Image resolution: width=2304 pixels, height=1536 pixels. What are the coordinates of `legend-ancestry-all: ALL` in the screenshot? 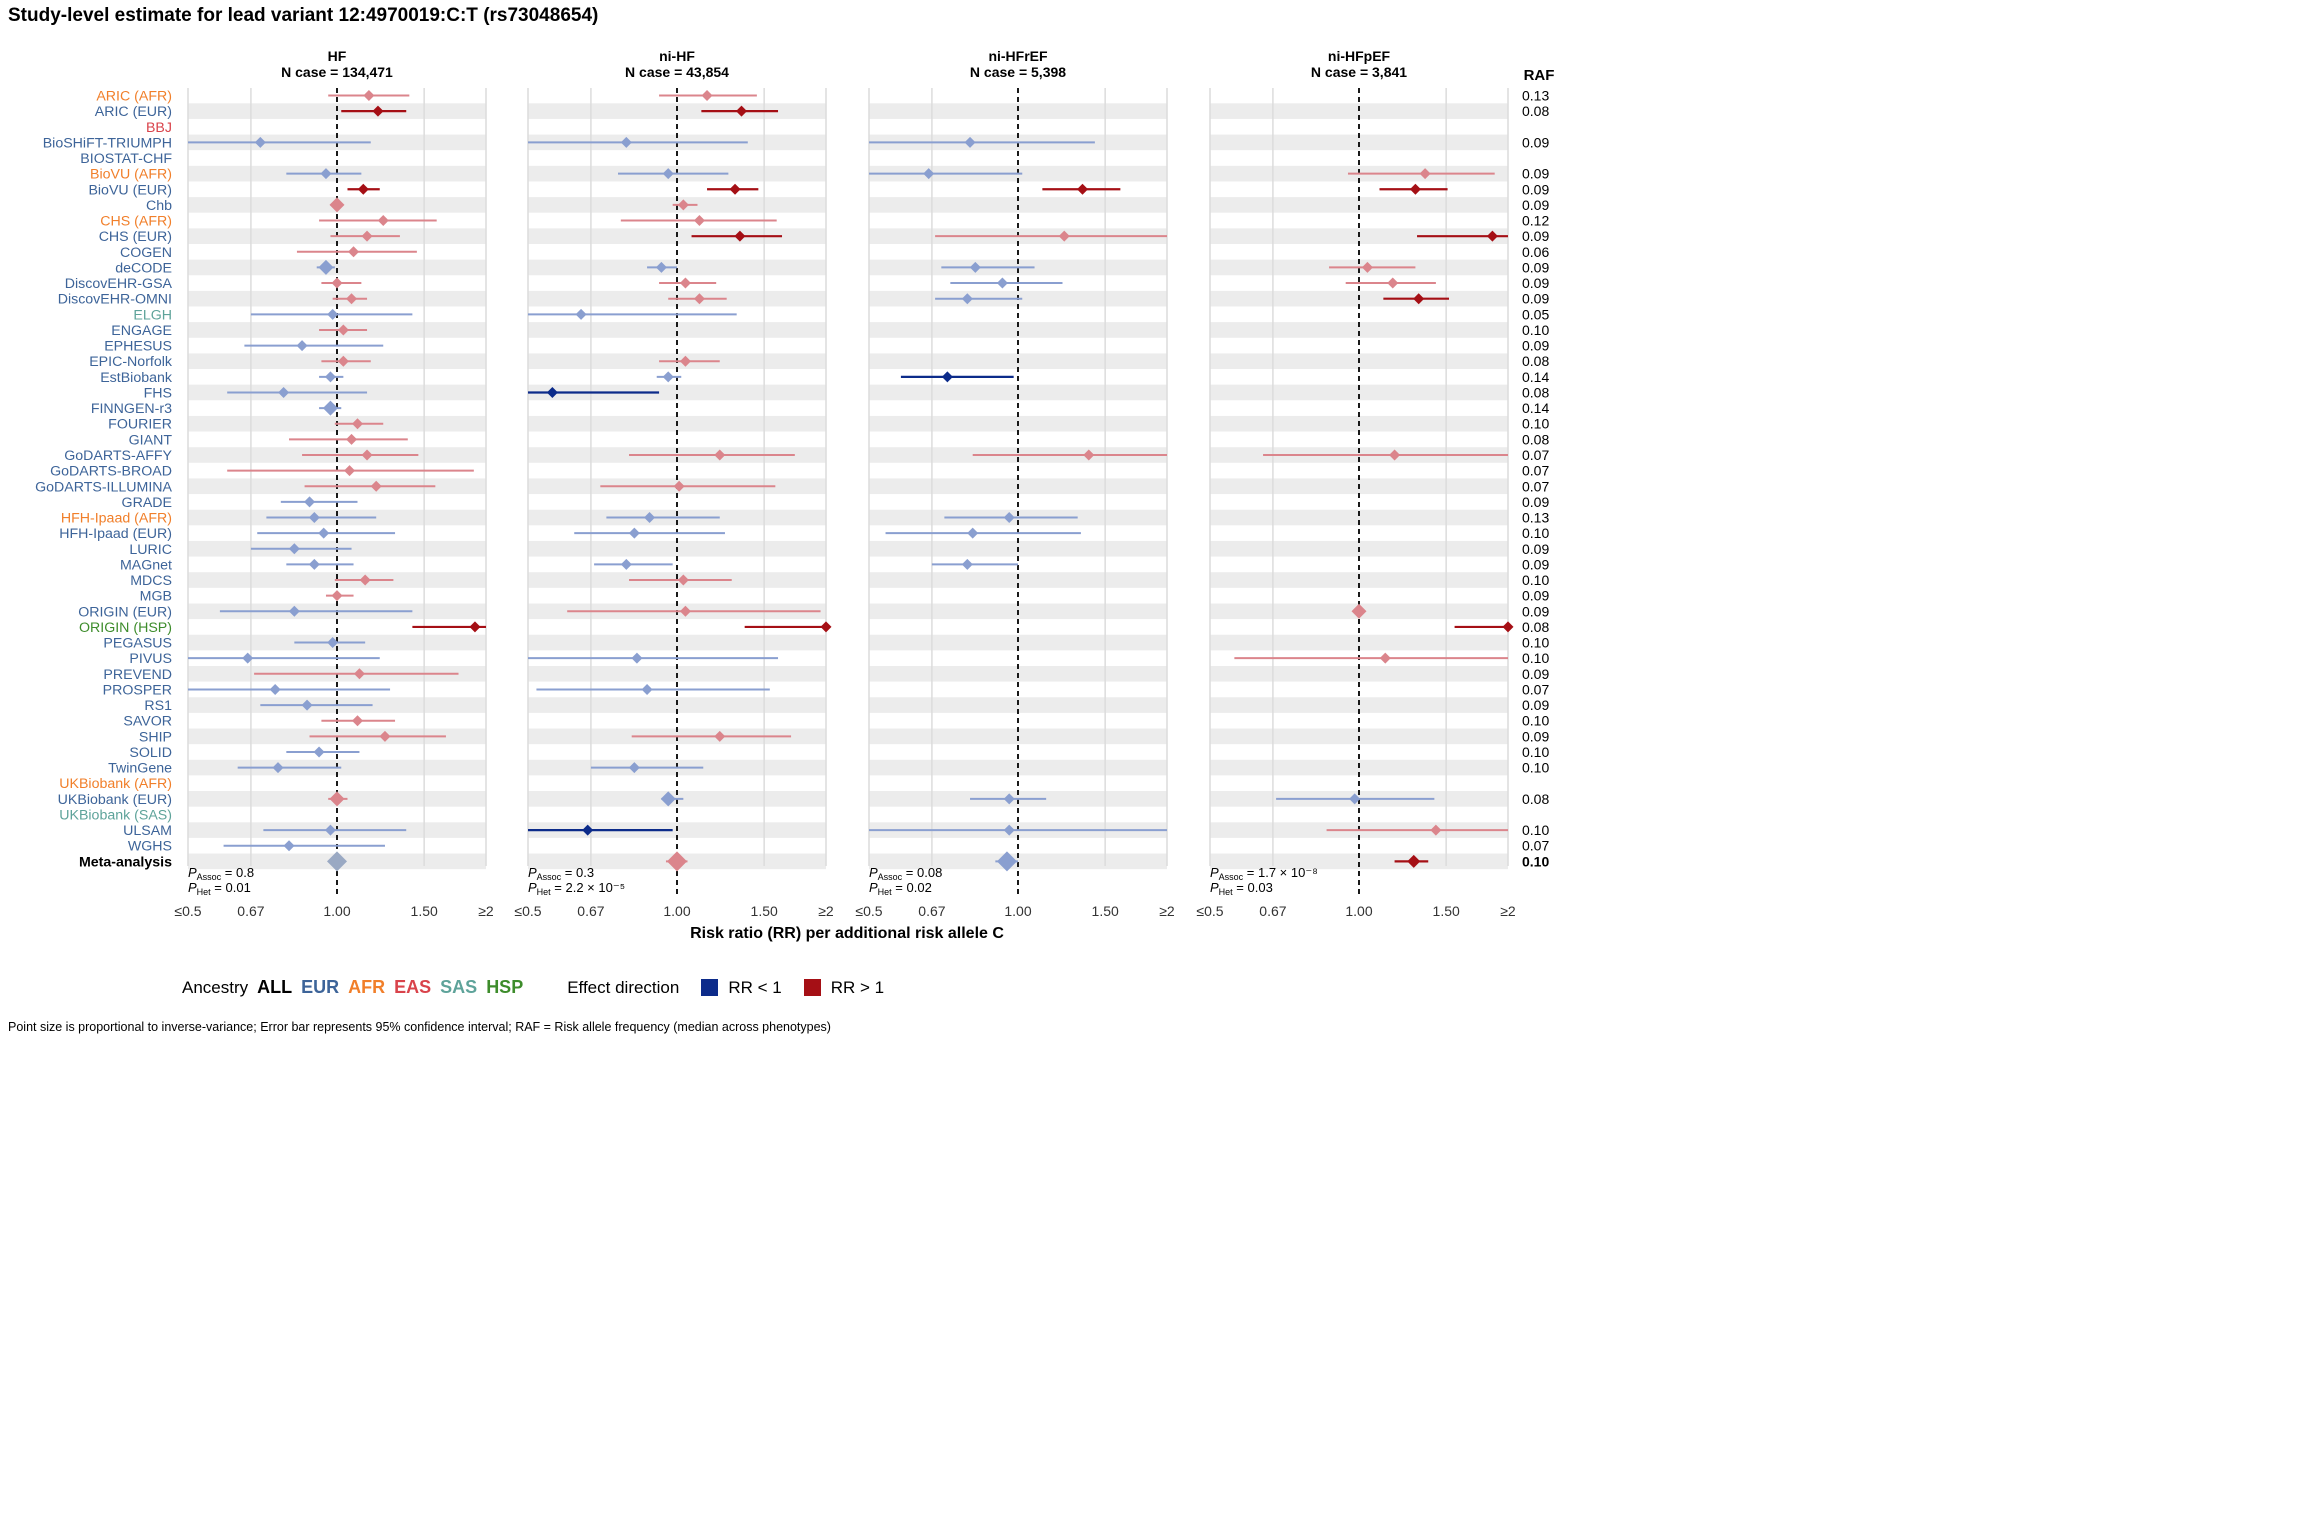 It's located at (275, 987).